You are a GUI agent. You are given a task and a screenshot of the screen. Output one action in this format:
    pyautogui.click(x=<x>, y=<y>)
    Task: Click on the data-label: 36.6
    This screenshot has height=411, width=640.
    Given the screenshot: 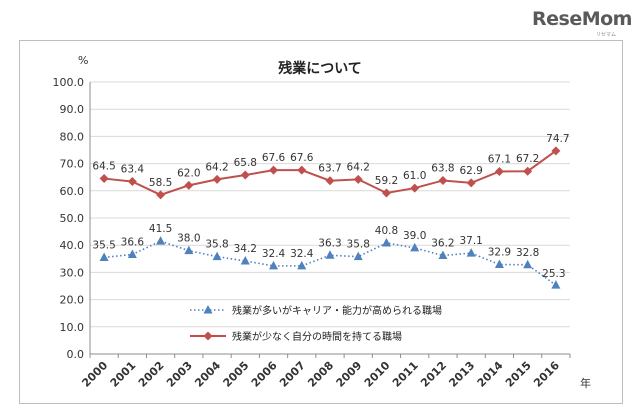 What is the action you would take?
    pyautogui.click(x=133, y=242)
    